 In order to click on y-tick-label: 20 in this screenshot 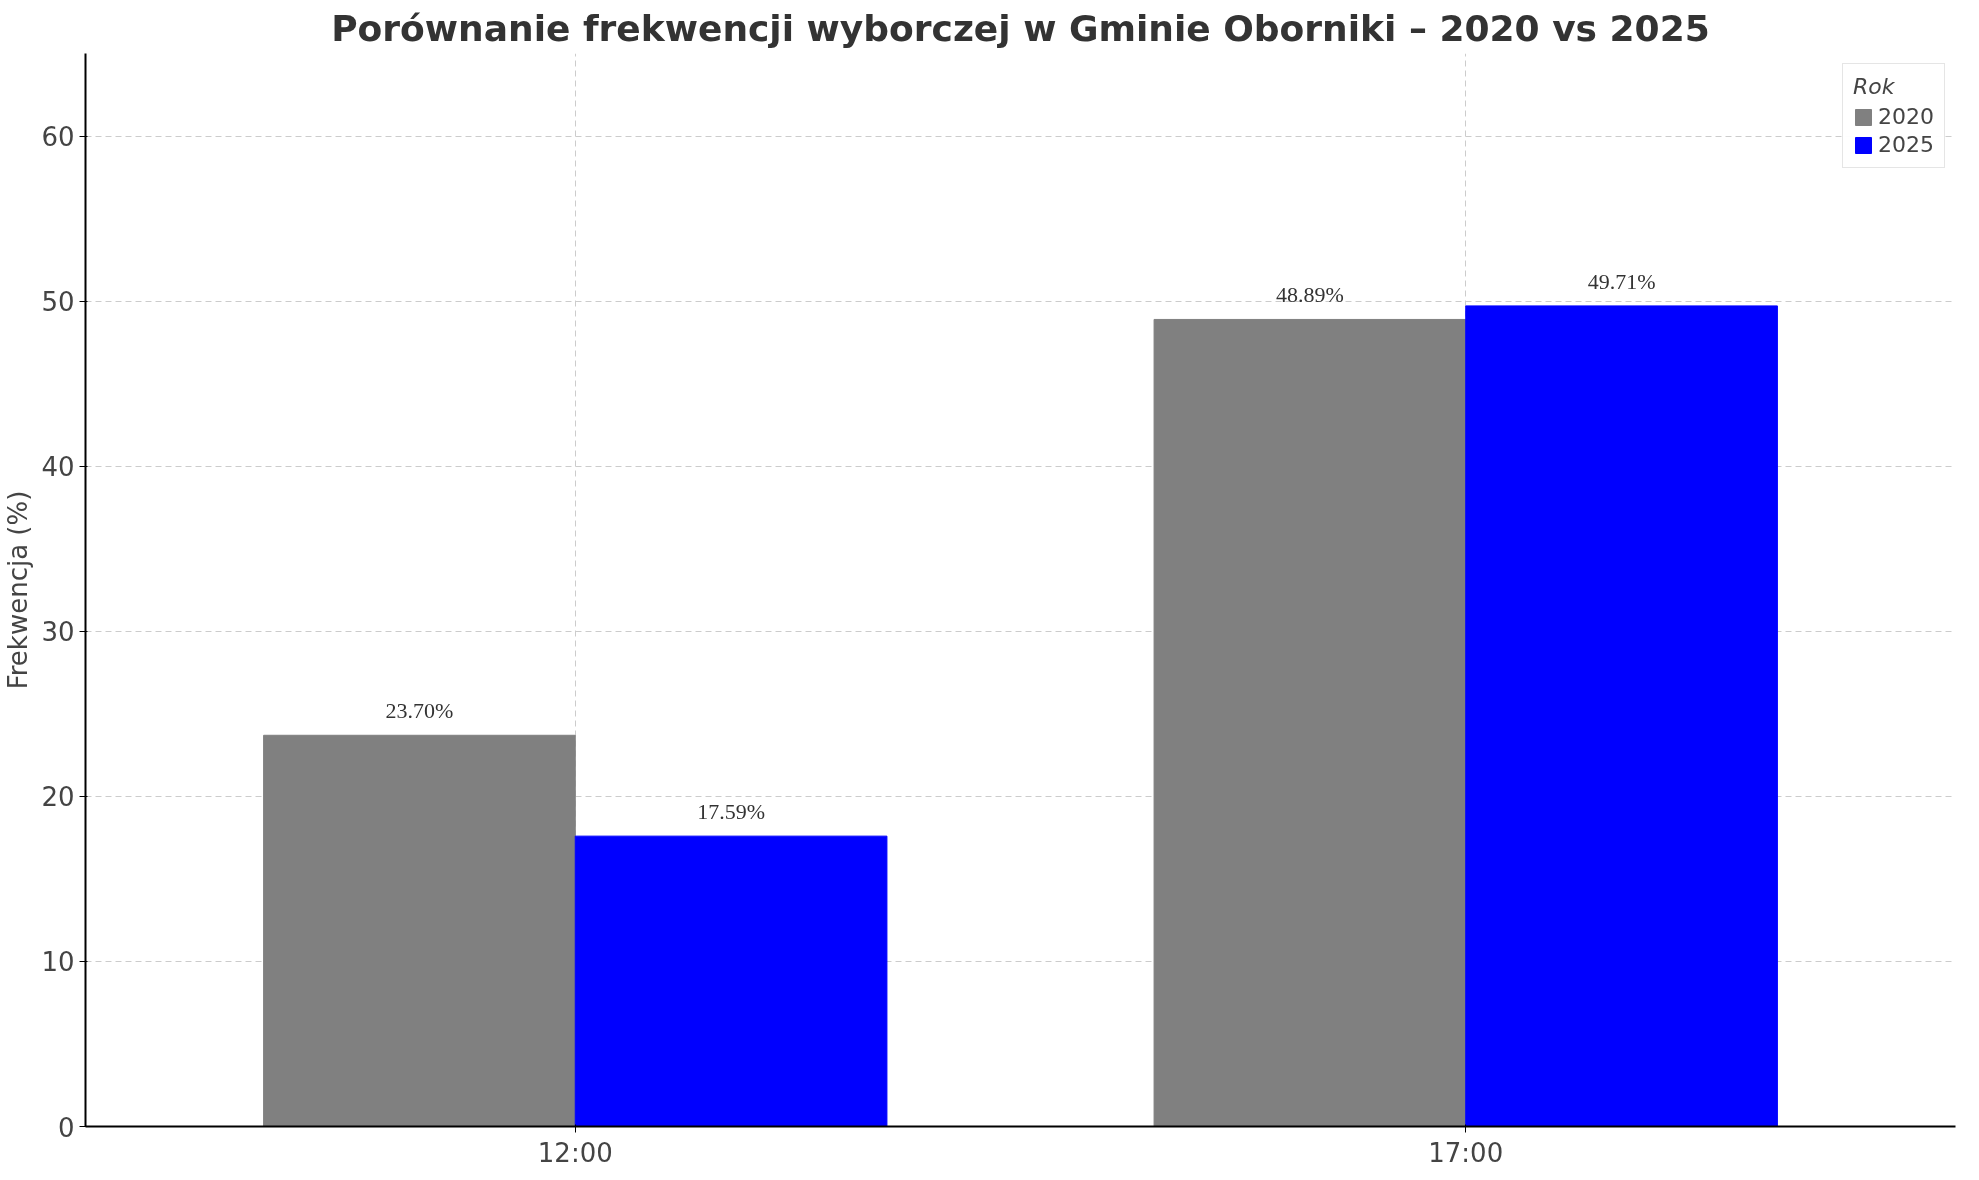, I will do `click(58, 797)`.